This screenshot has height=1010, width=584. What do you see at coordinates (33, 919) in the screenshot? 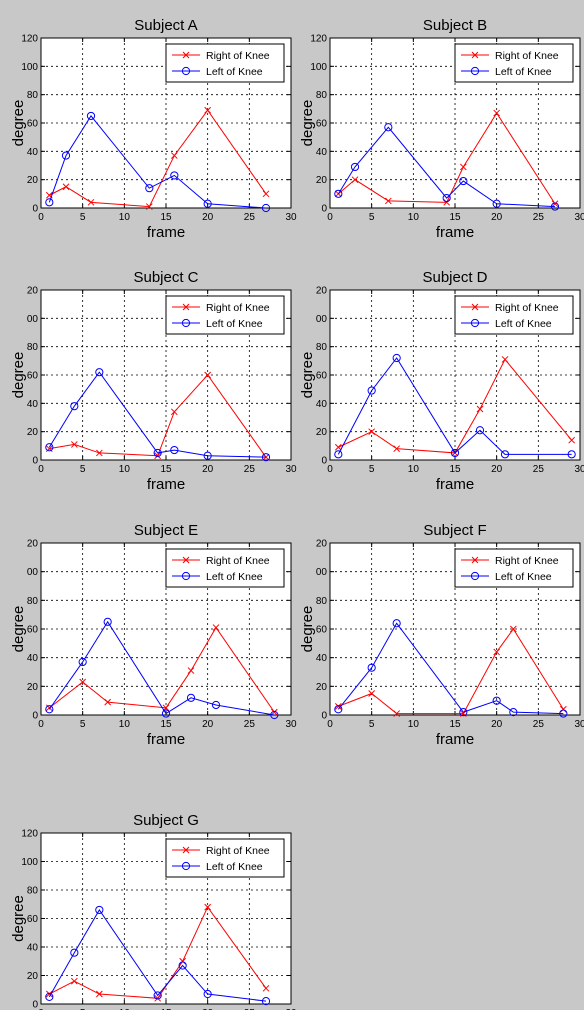
I see `y-tick-label: 60` at bounding box center [33, 919].